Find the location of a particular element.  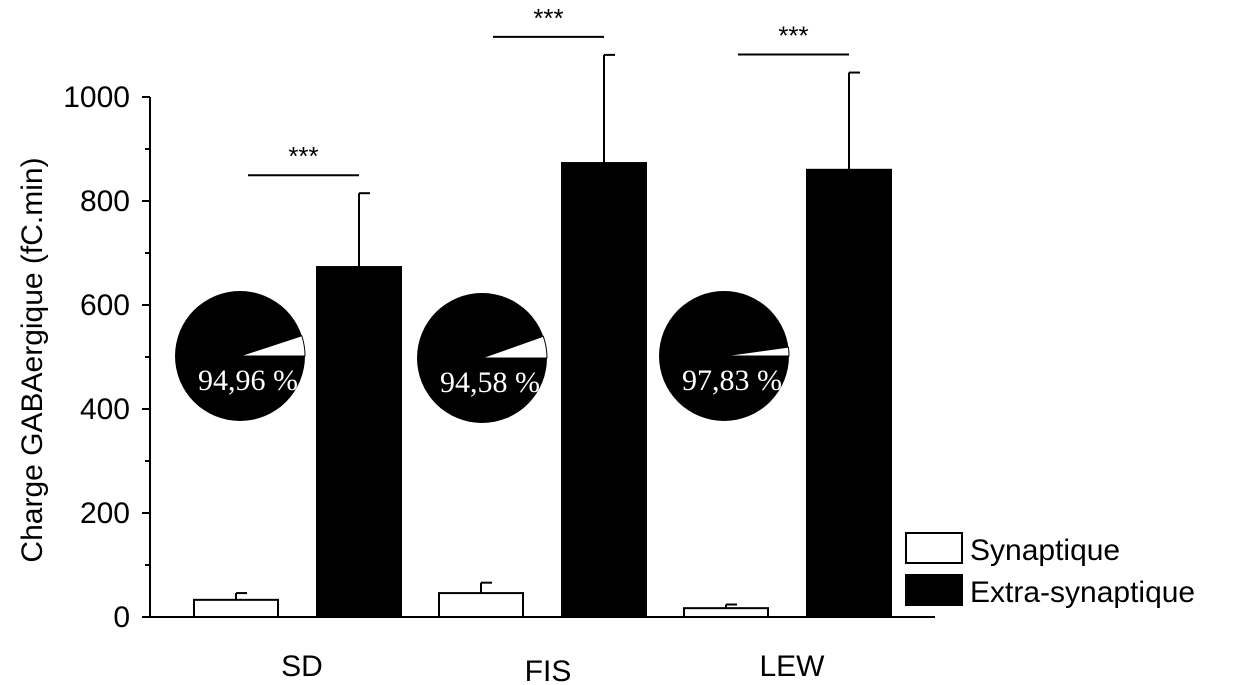

y-tick-label: 200 is located at coordinates (105, 513).